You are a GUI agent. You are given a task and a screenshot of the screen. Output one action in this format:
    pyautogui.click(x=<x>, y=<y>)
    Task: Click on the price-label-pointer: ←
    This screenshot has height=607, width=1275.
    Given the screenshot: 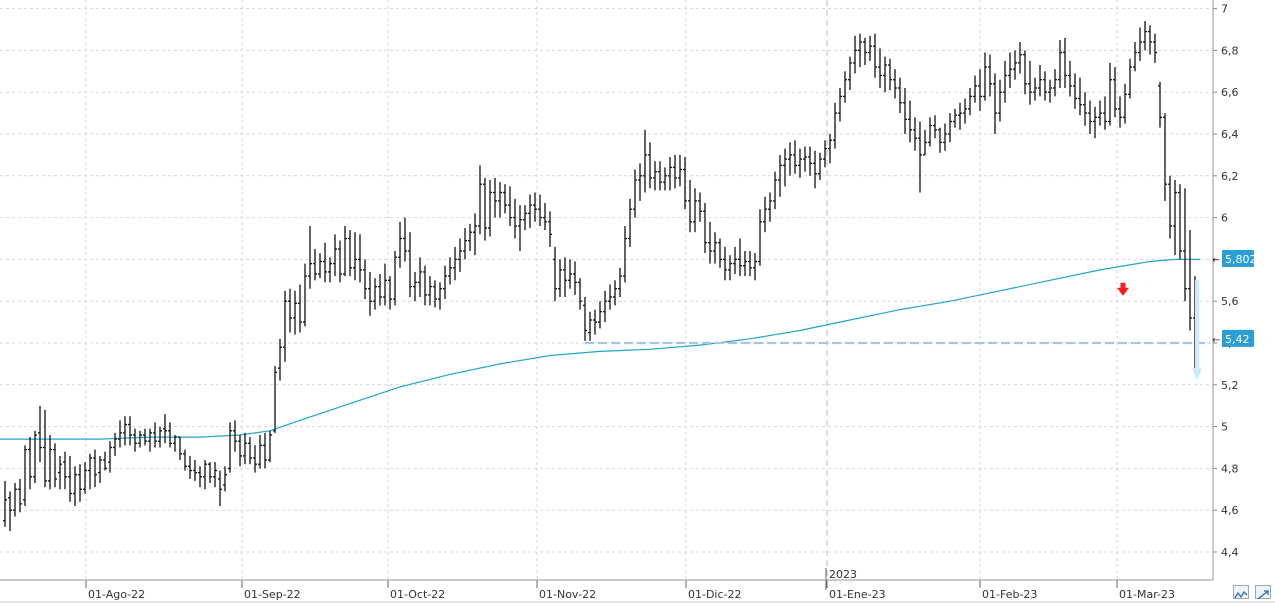 What is the action you would take?
    pyautogui.click(x=1216, y=260)
    